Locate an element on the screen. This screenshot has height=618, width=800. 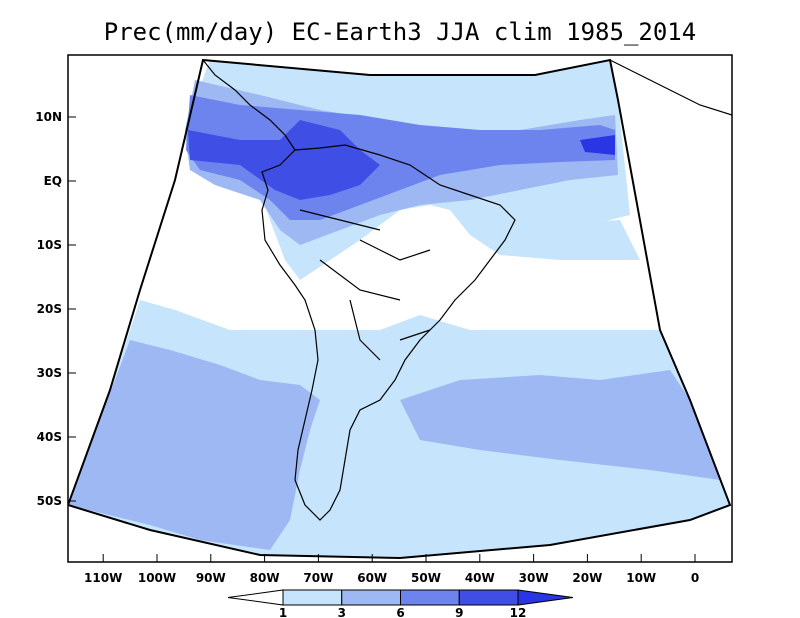
lon-tick-label: 30W is located at coordinates (534, 578).